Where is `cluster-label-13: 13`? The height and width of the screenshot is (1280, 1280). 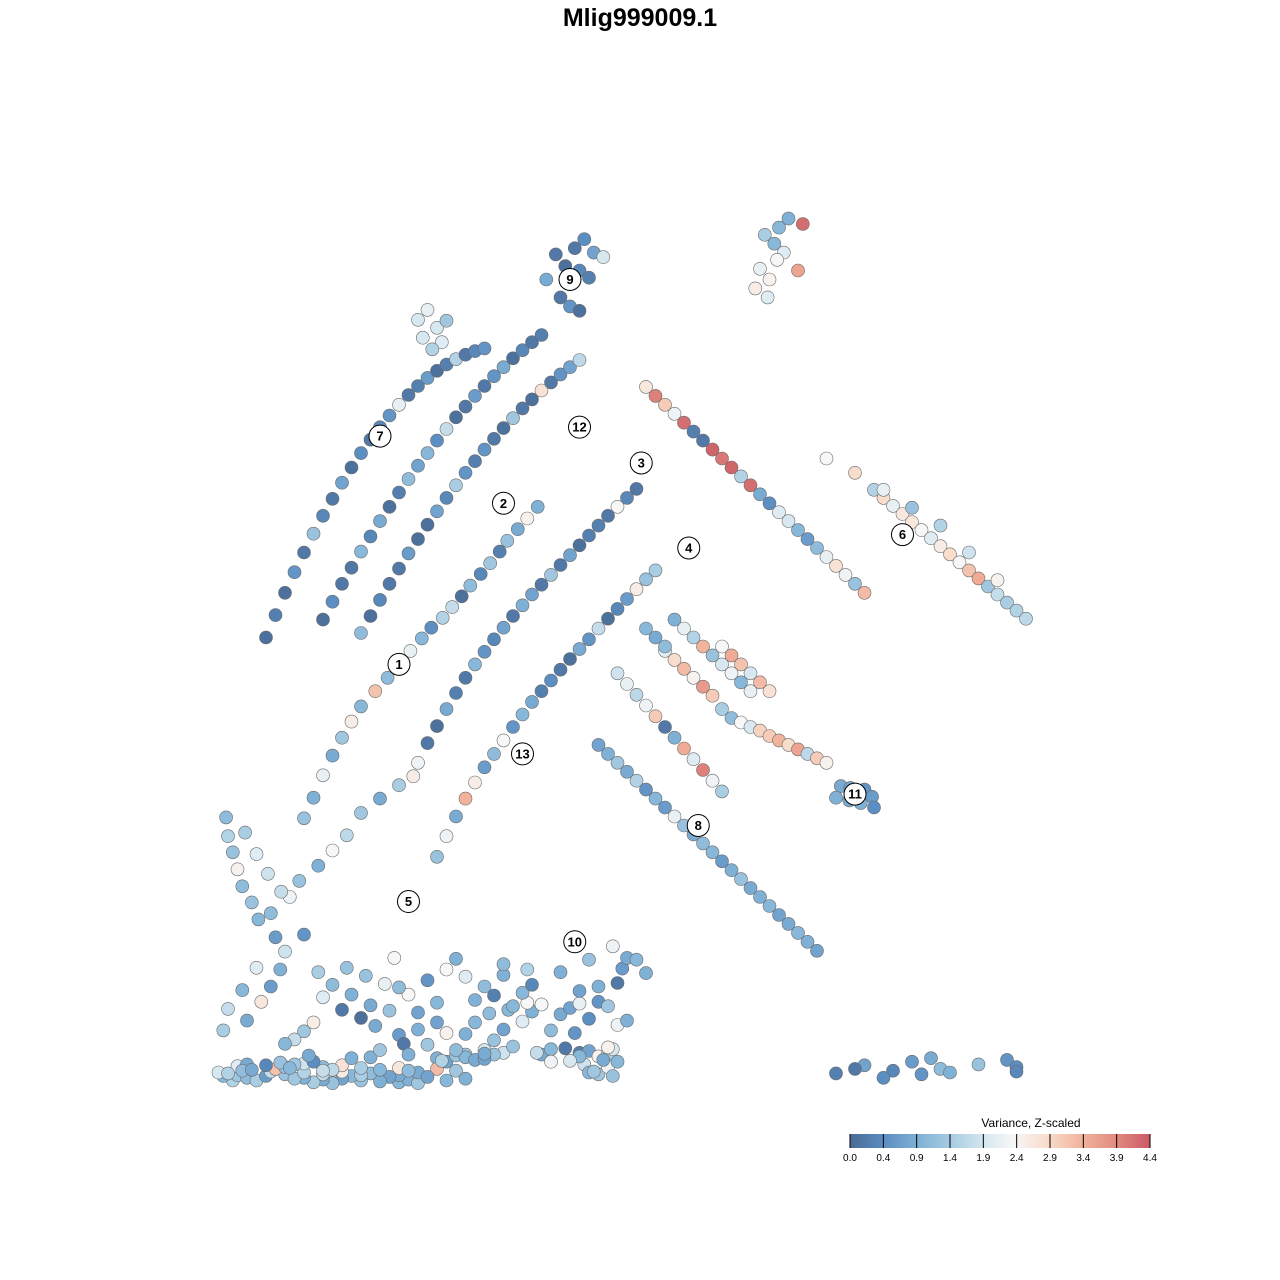 cluster-label-13: 13 is located at coordinates (522, 754).